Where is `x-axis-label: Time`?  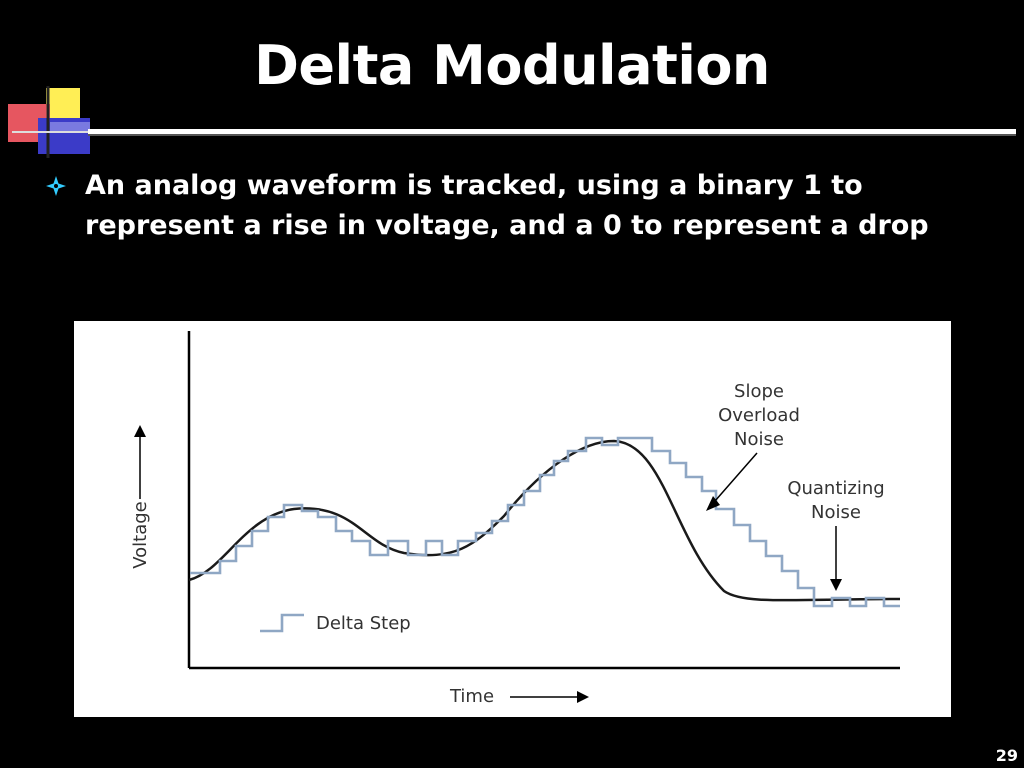
x-axis-label: Time is located at coordinates (471, 696).